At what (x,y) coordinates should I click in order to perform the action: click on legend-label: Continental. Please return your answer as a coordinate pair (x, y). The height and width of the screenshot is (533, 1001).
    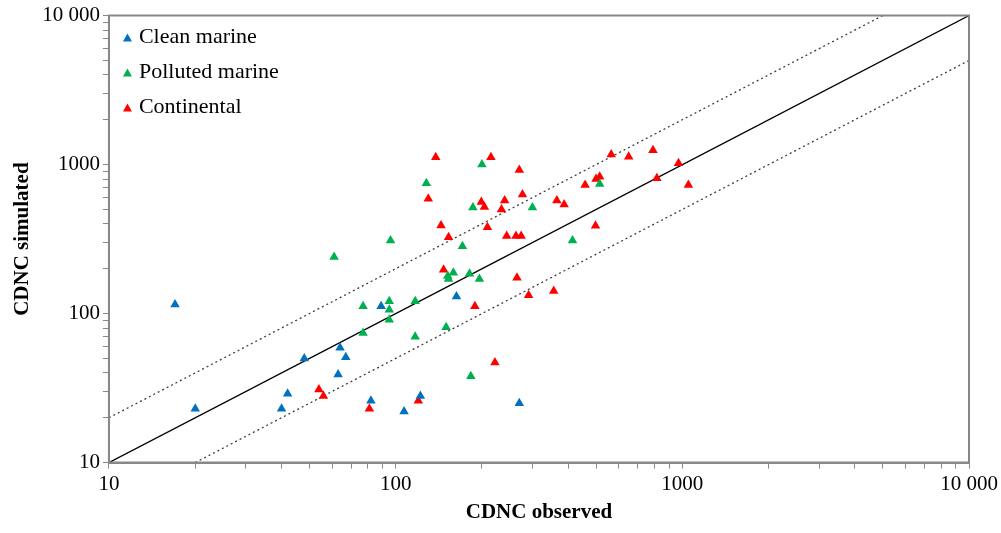
    Looking at the image, I should click on (190, 106).